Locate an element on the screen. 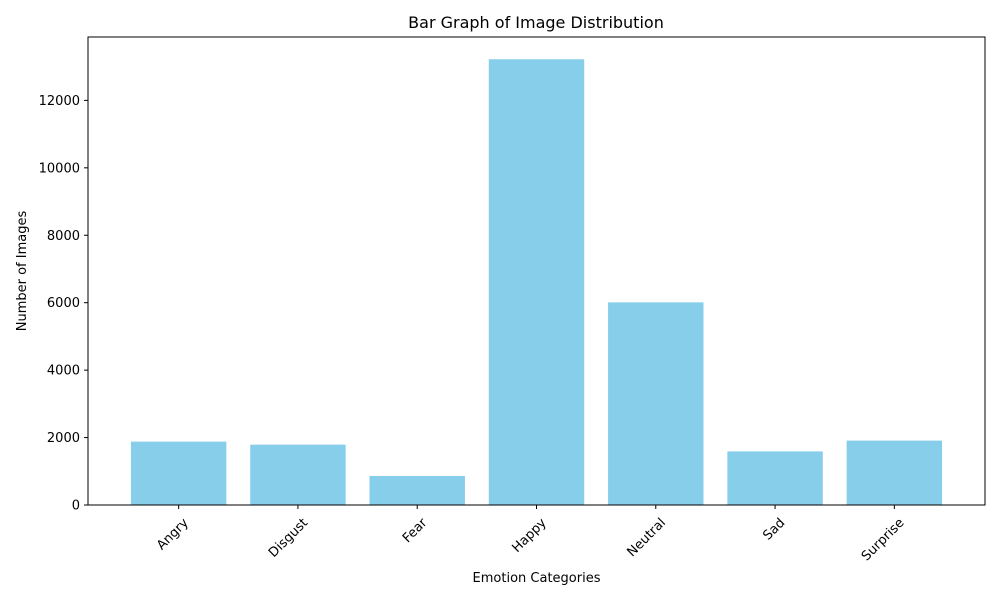  bar-sad is located at coordinates (775, 478).